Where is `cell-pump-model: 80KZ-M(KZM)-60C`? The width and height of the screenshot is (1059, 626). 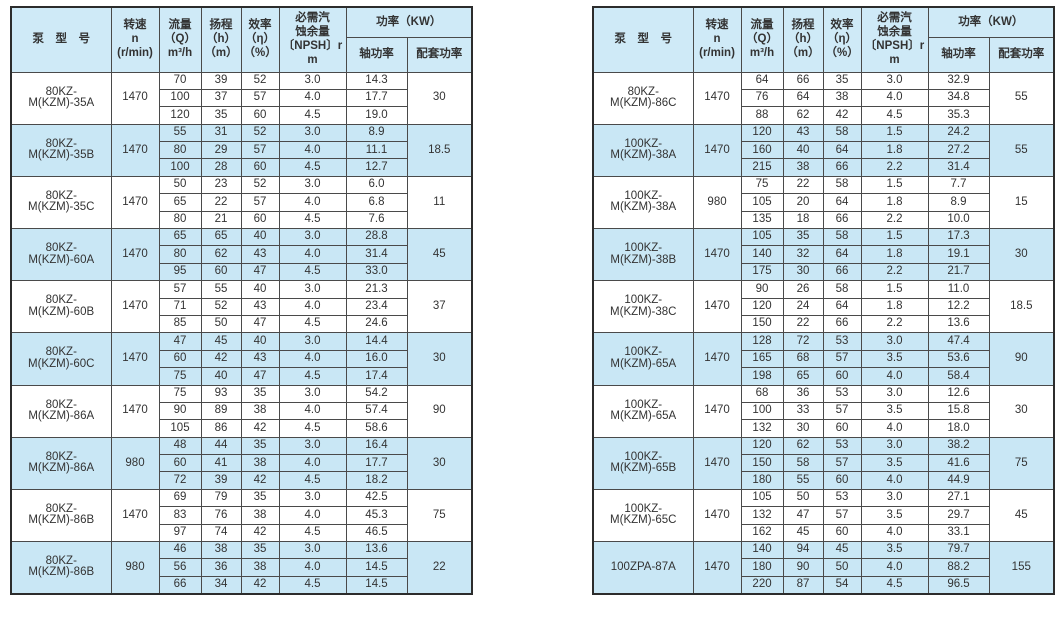
cell-pump-model: 80KZ-M(KZM)-60C is located at coordinates (61, 359).